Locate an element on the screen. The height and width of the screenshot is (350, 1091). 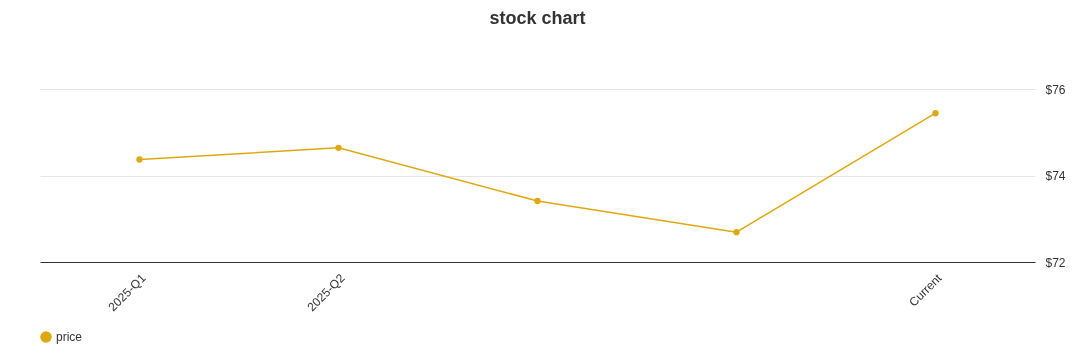
legend-label: price is located at coordinates (69, 337).